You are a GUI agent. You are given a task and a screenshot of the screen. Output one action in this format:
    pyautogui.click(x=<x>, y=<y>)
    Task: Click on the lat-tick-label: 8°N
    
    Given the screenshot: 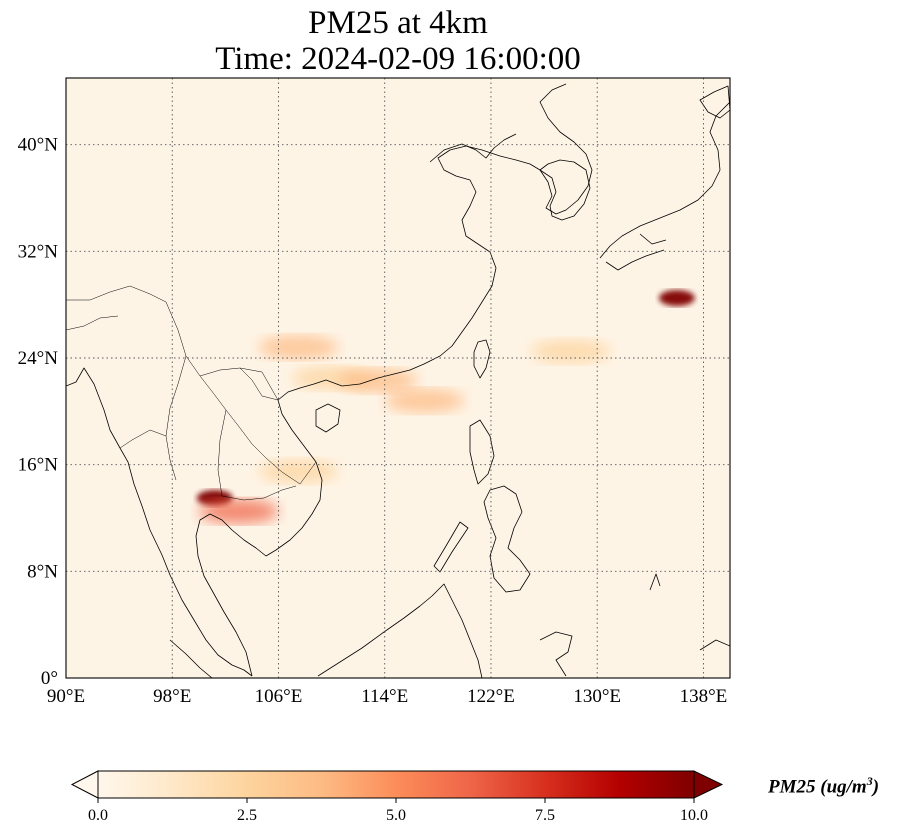 What is the action you would take?
    pyautogui.click(x=42, y=571)
    